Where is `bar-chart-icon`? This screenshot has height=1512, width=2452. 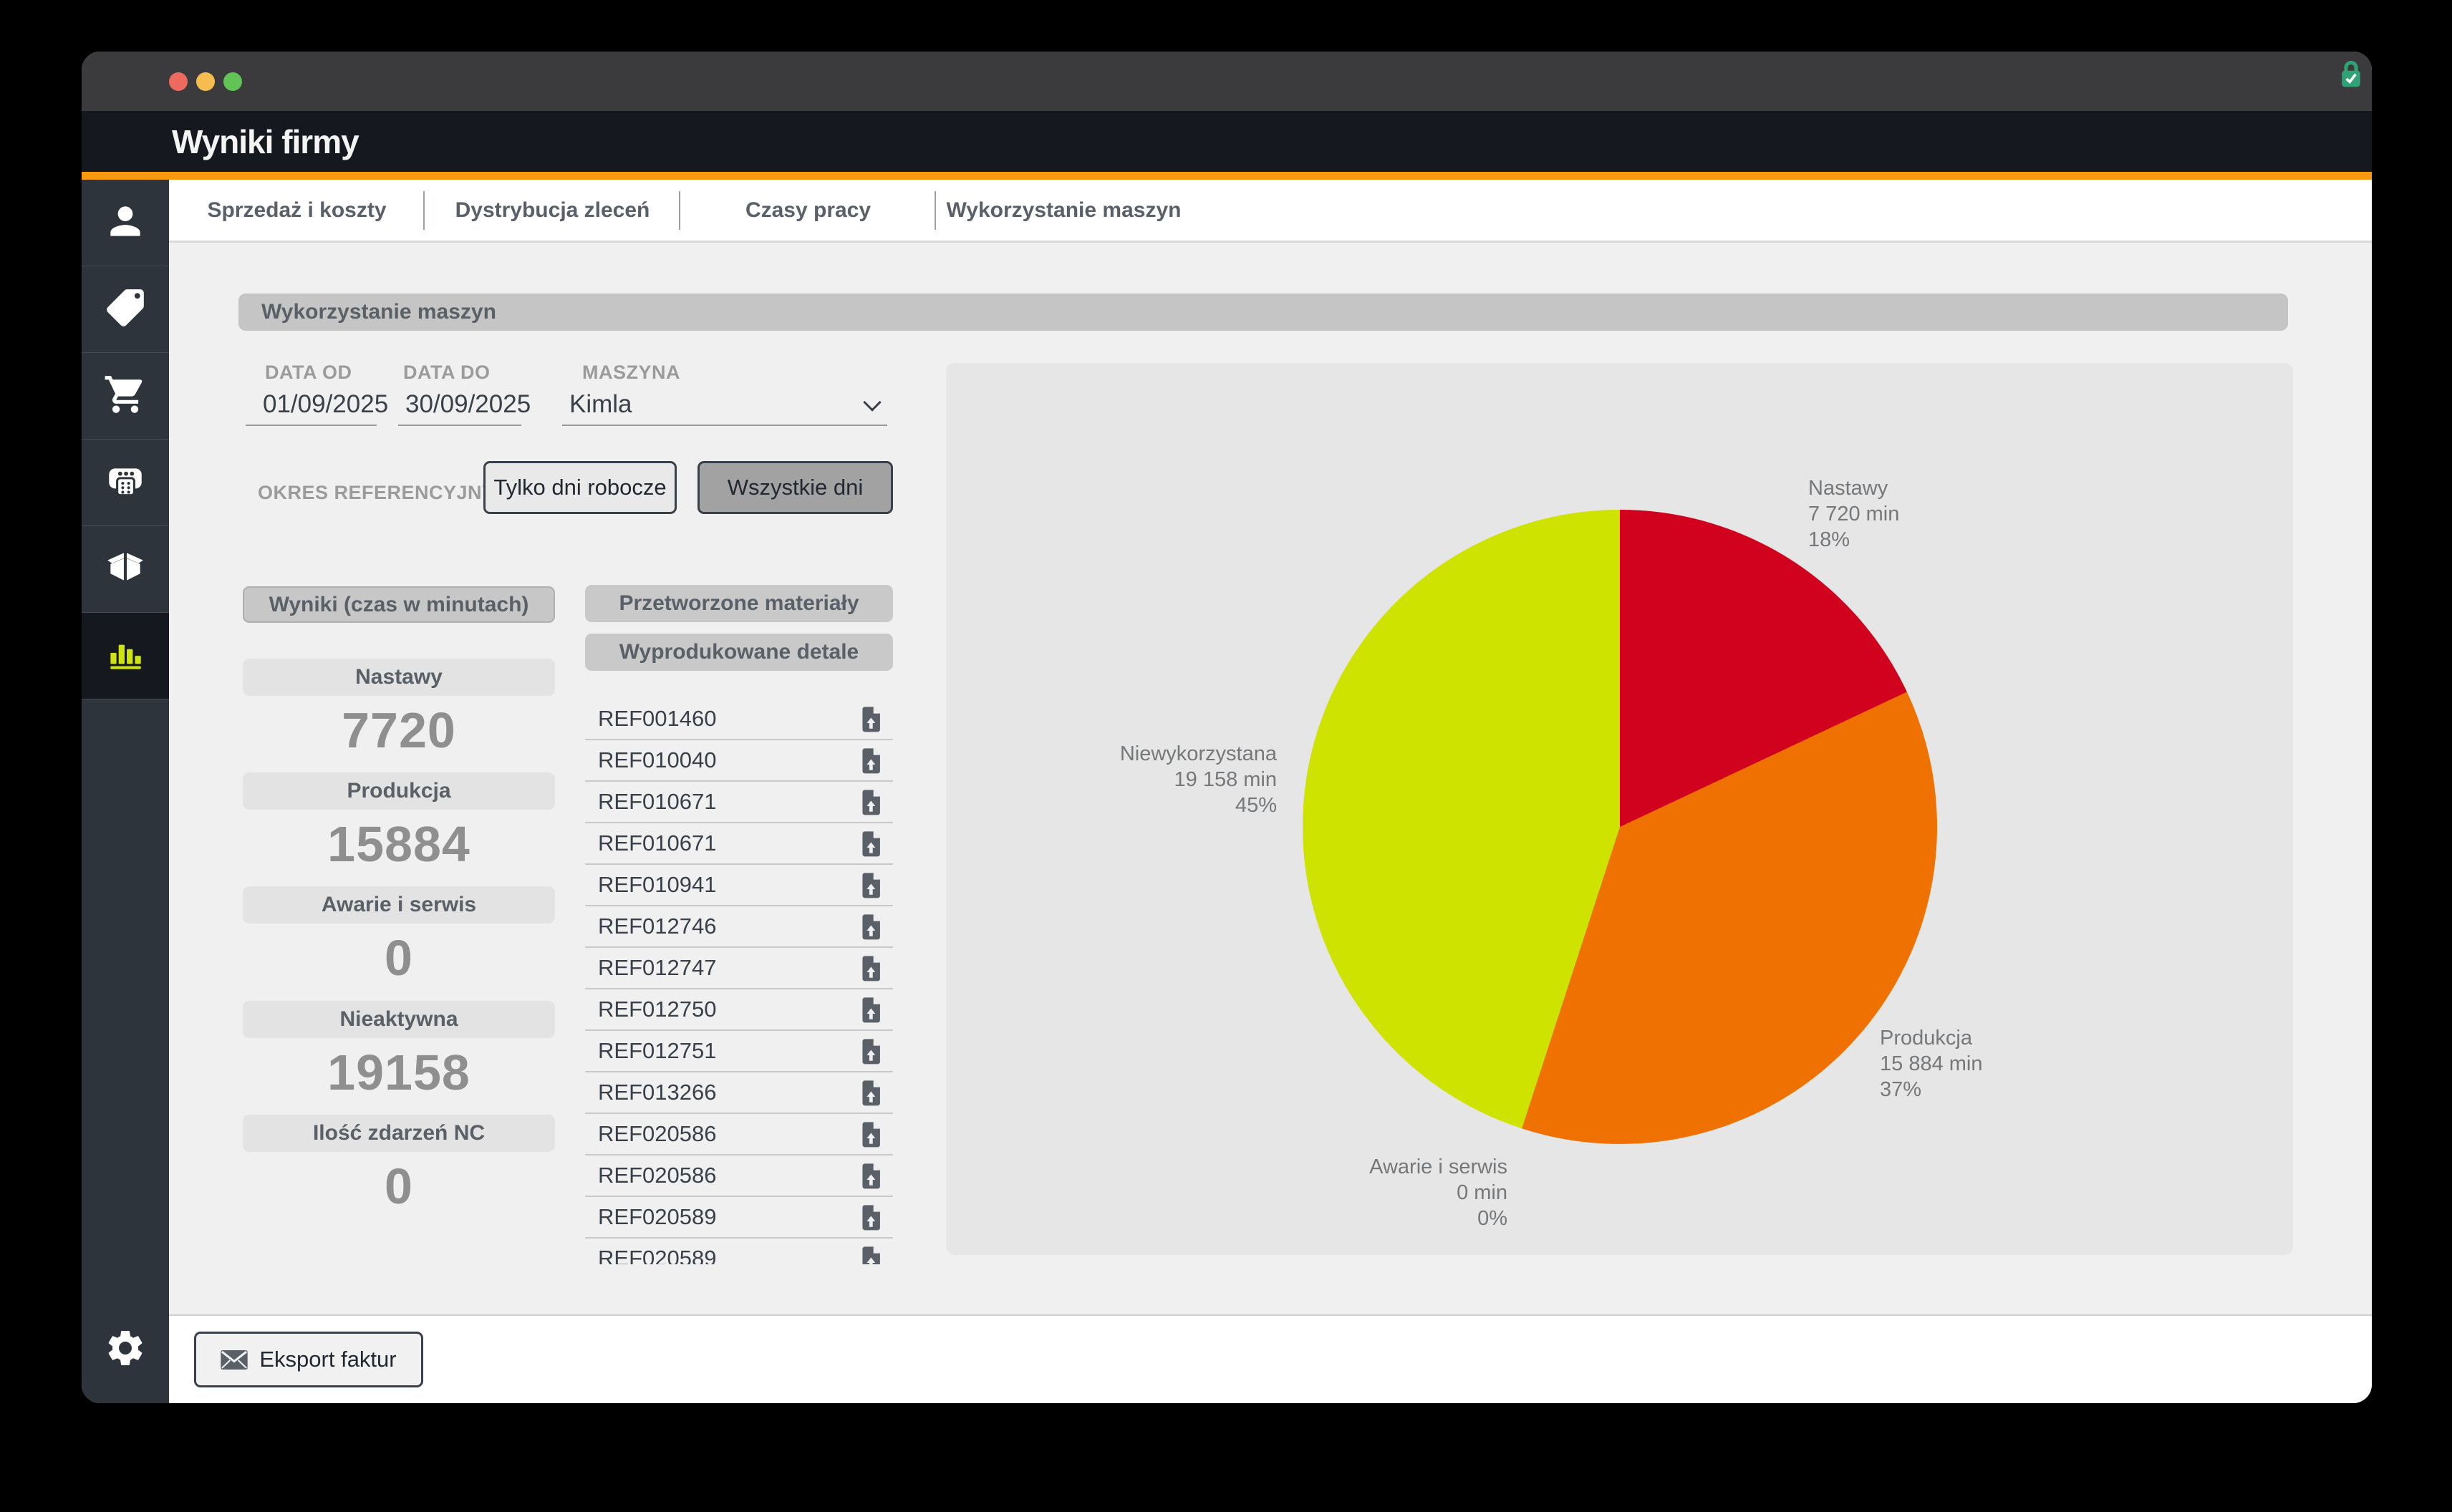 bar-chart-icon is located at coordinates (125, 656).